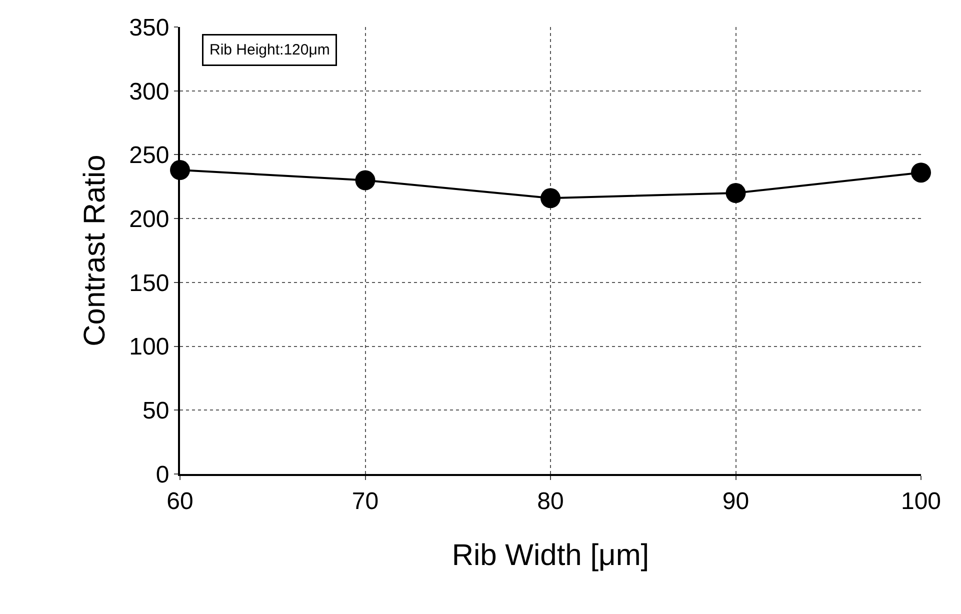 The width and height of the screenshot is (961, 614). What do you see at coordinates (95, 250) in the screenshot?
I see `y-axis-title: Contrast Ratio` at bounding box center [95, 250].